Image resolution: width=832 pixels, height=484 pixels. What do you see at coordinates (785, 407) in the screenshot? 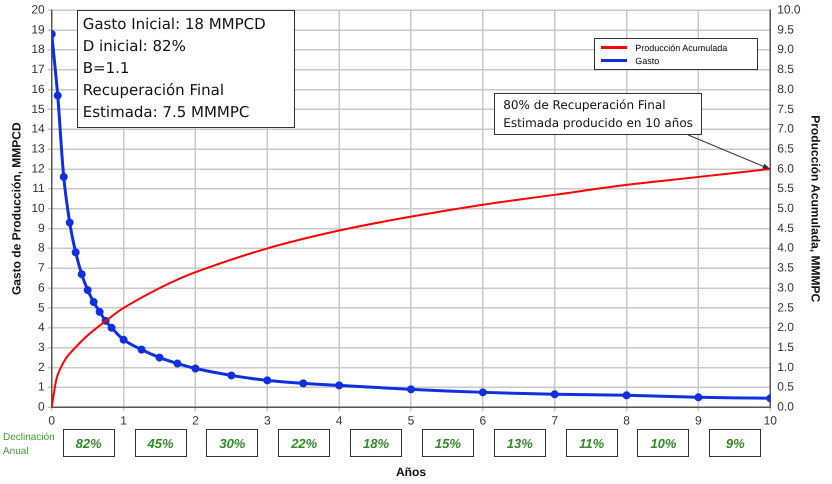
I see `y2-tick-label: 0.0` at bounding box center [785, 407].